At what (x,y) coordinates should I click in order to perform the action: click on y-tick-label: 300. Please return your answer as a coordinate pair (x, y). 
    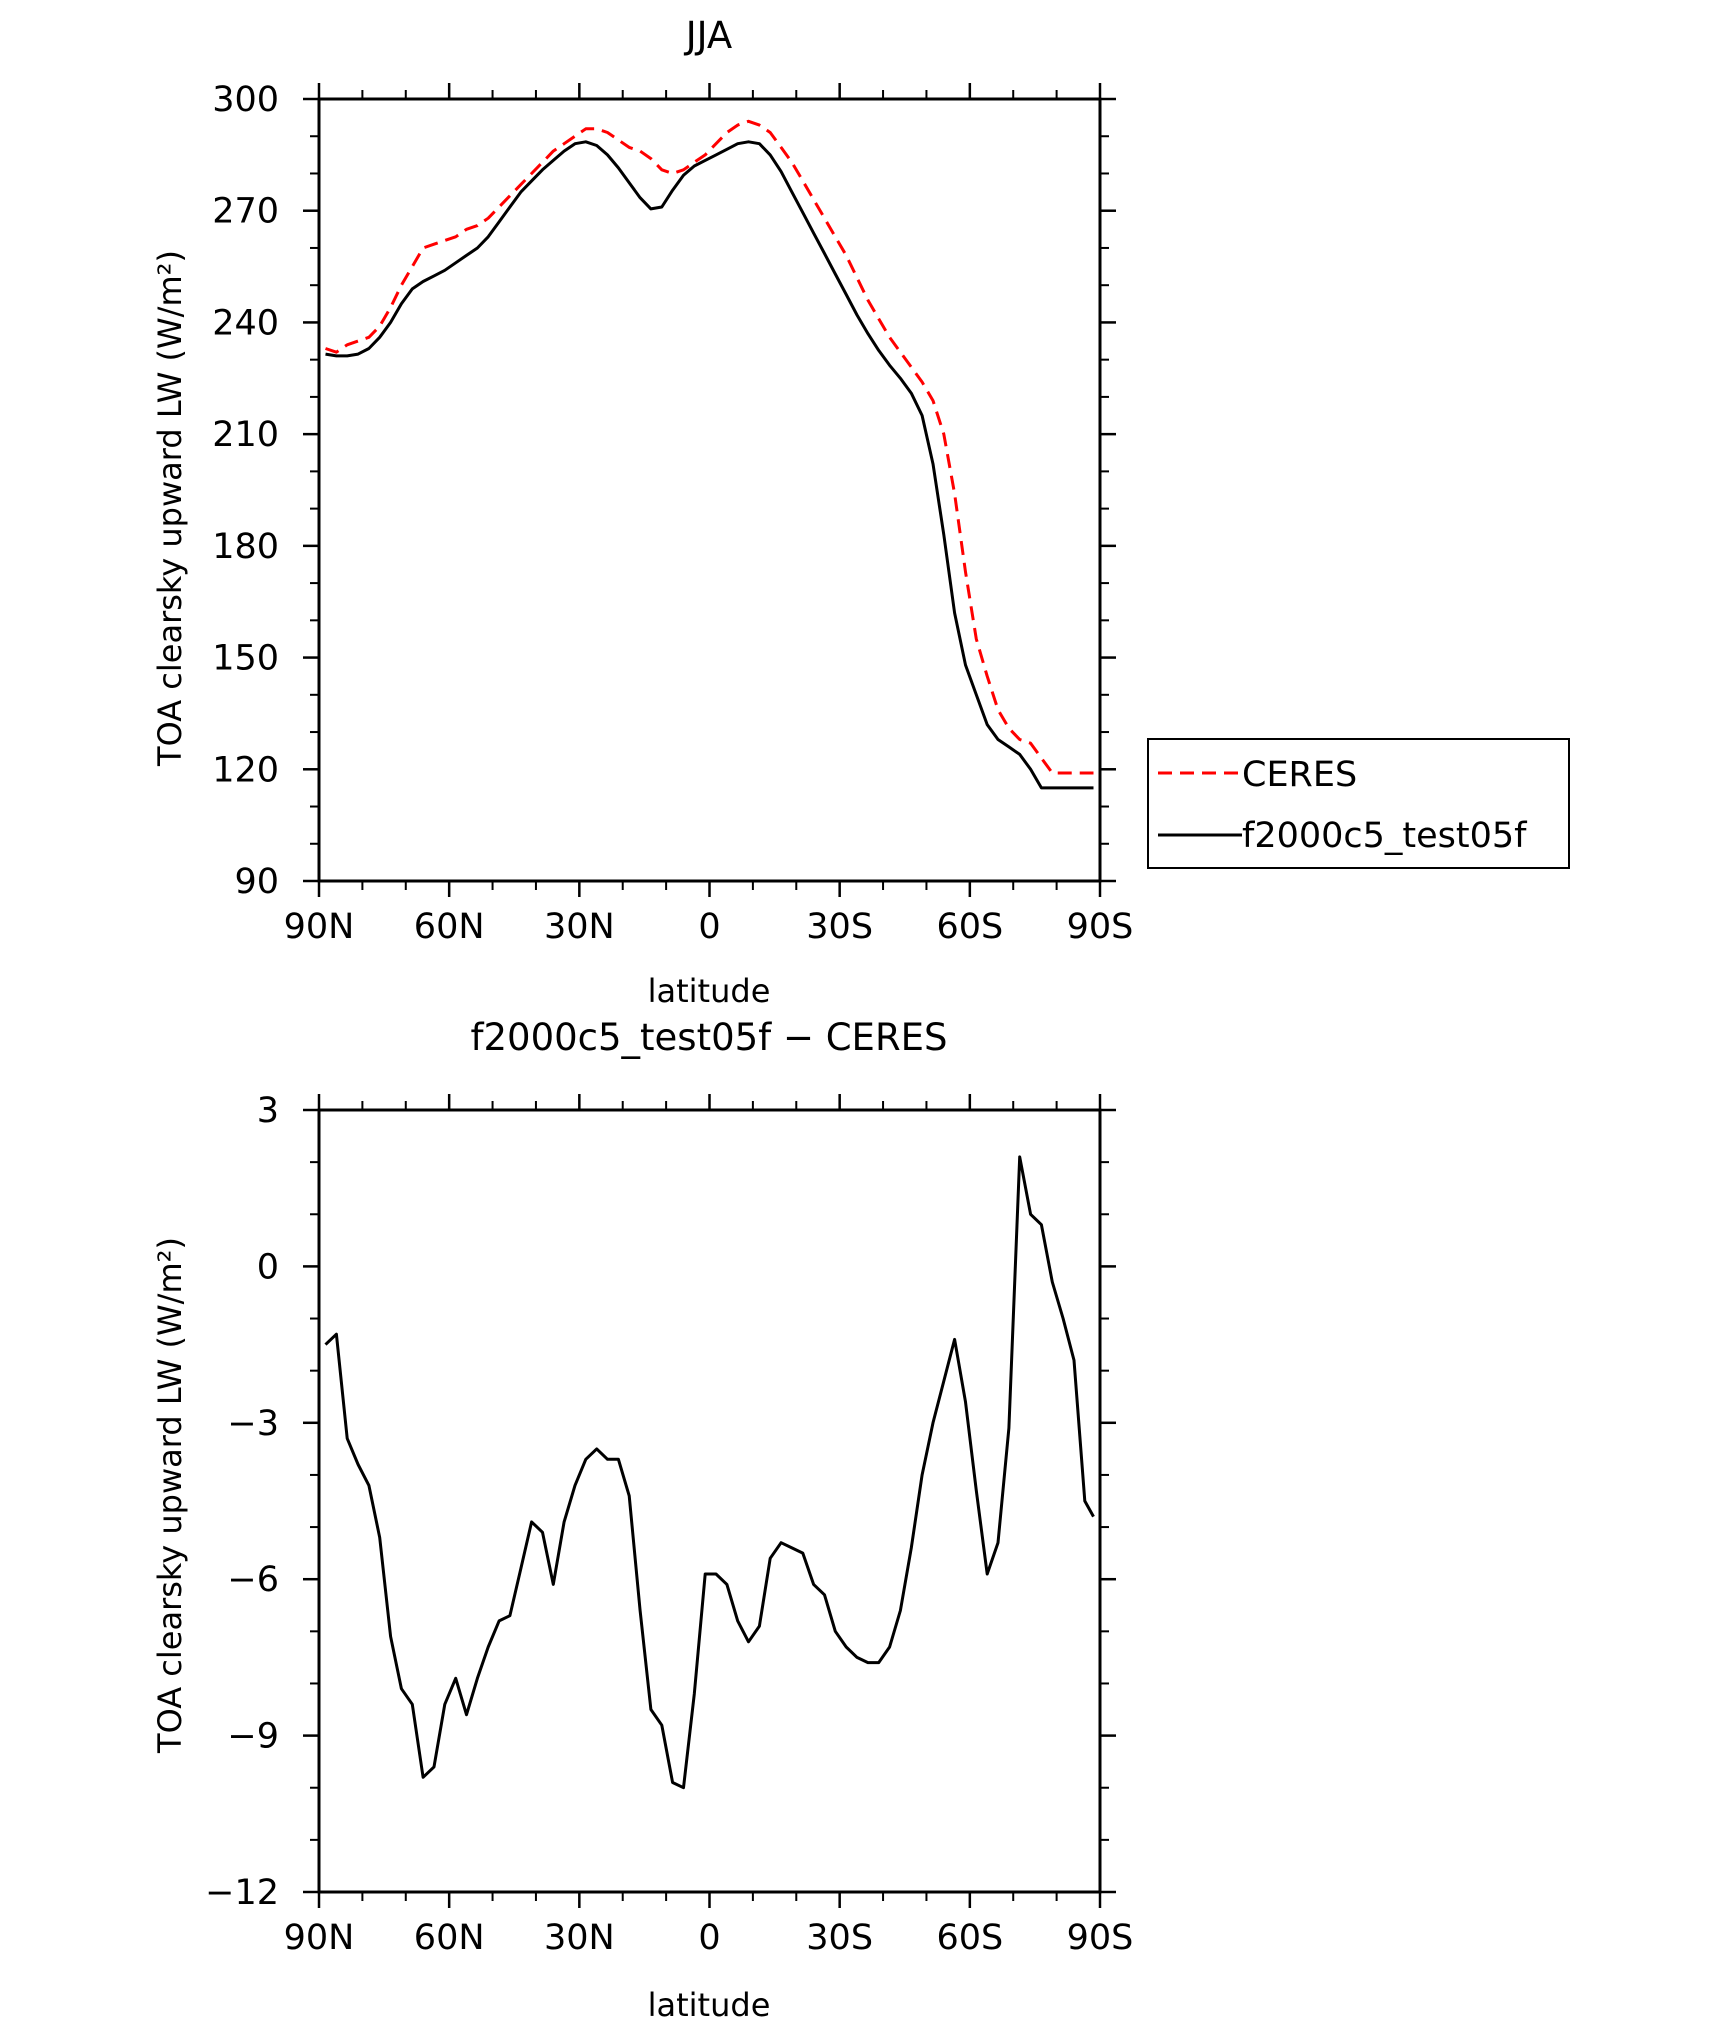
    Looking at the image, I should click on (245, 100).